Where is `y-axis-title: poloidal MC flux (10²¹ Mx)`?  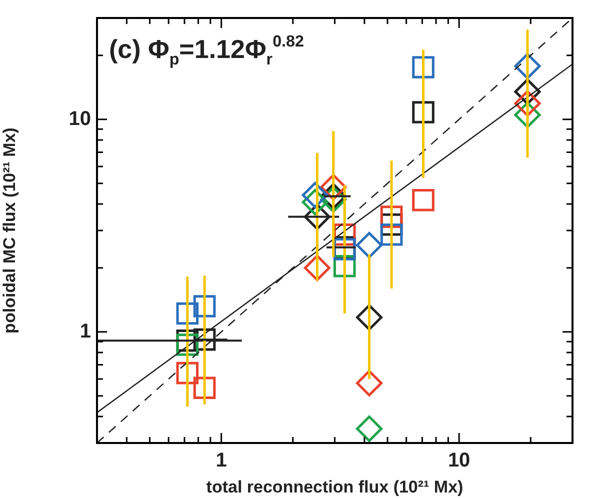 y-axis-title: poloidal MC flux (10²¹ Mx) is located at coordinates (9, 231).